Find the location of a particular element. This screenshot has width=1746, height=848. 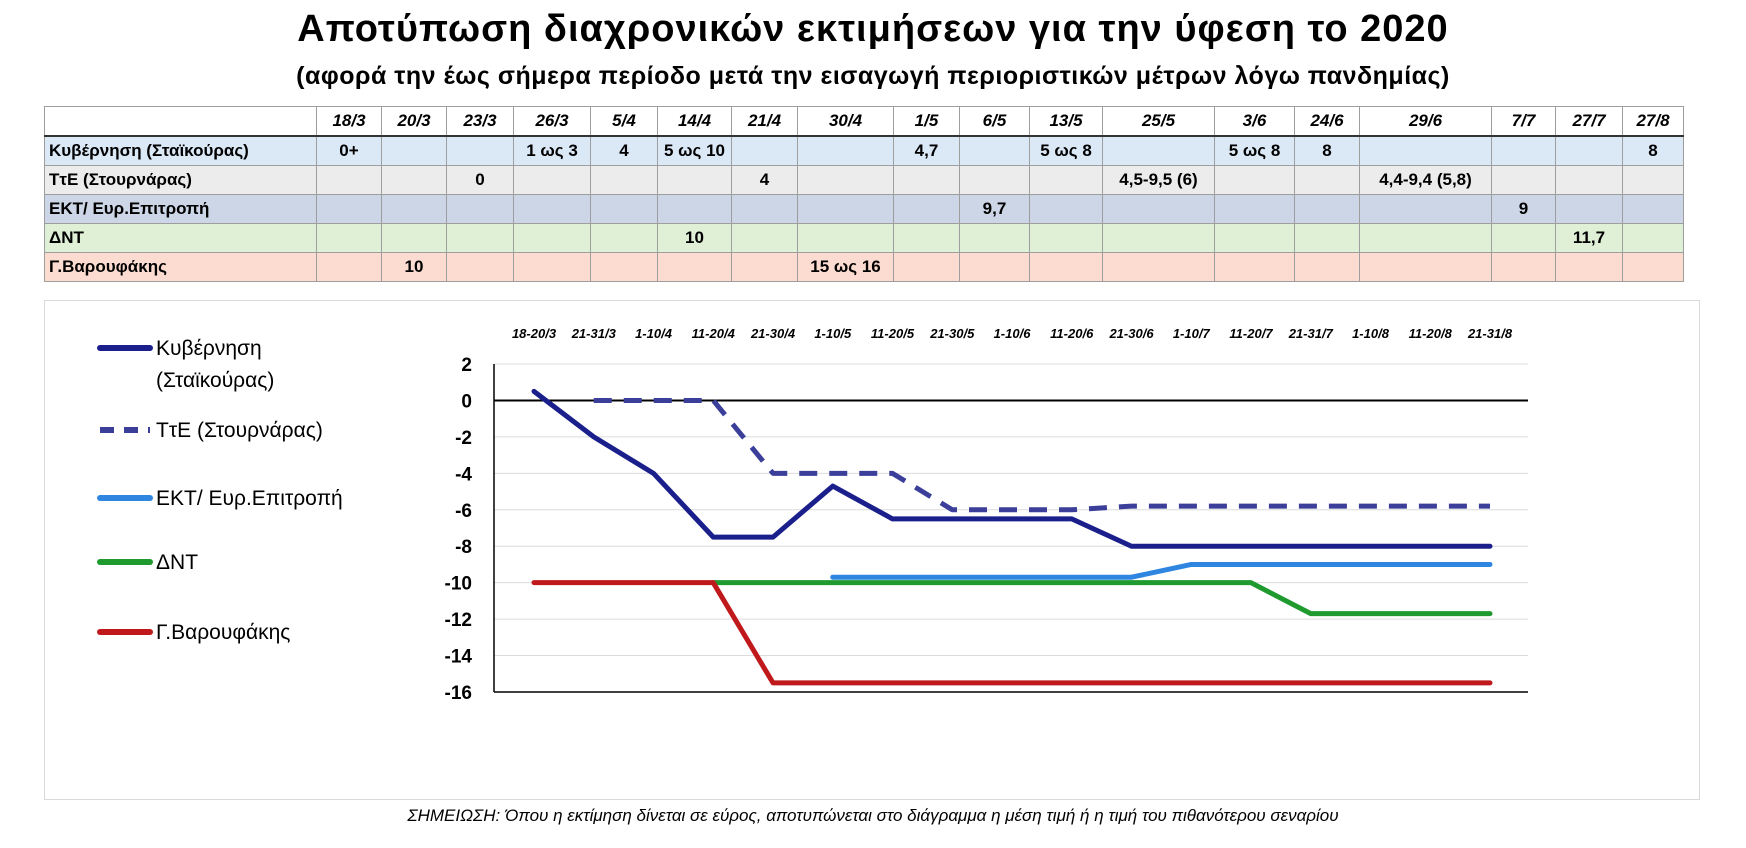

x-tick-label: 11-20/5 is located at coordinates (893, 333).